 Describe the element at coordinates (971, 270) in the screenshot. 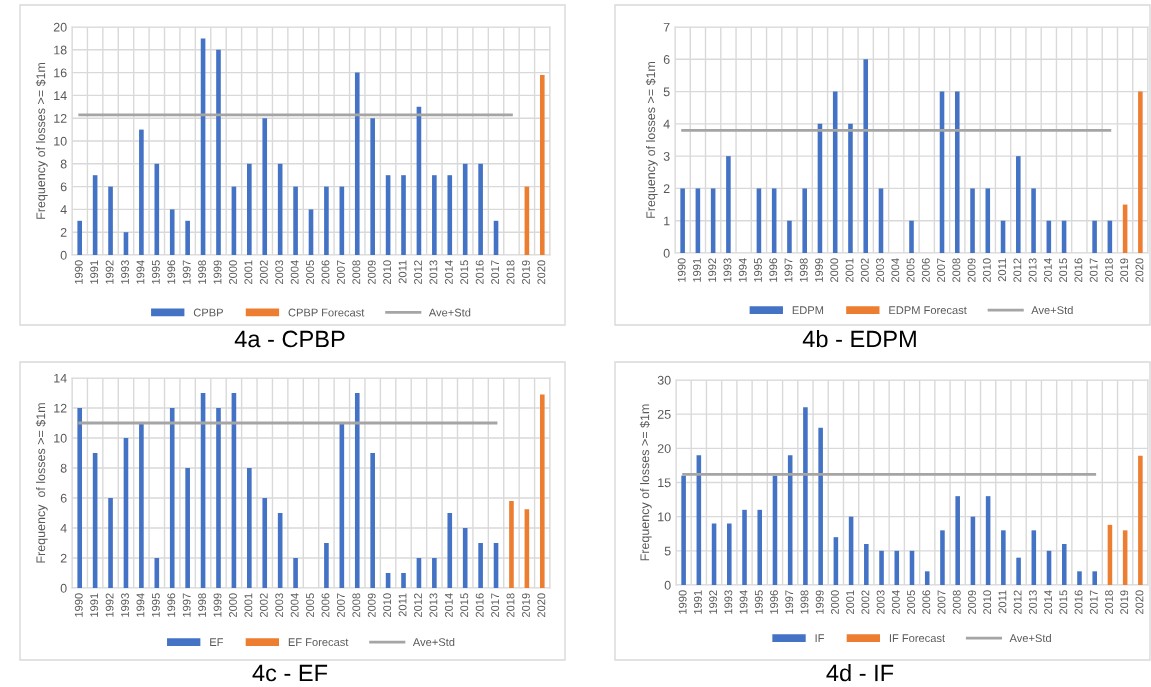

I see `x-tick-label: 2009` at that location.